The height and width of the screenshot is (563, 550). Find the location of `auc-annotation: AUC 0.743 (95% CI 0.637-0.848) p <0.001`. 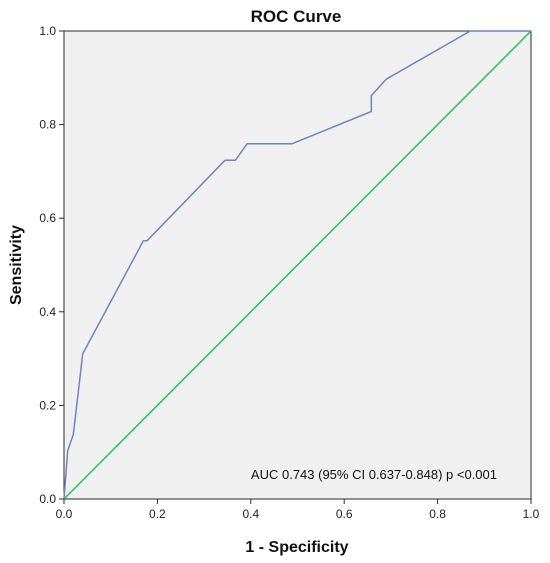

auc-annotation: AUC 0.743 (95% CI 0.637-0.848) p <0.001 is located at coordinates (374, 474).